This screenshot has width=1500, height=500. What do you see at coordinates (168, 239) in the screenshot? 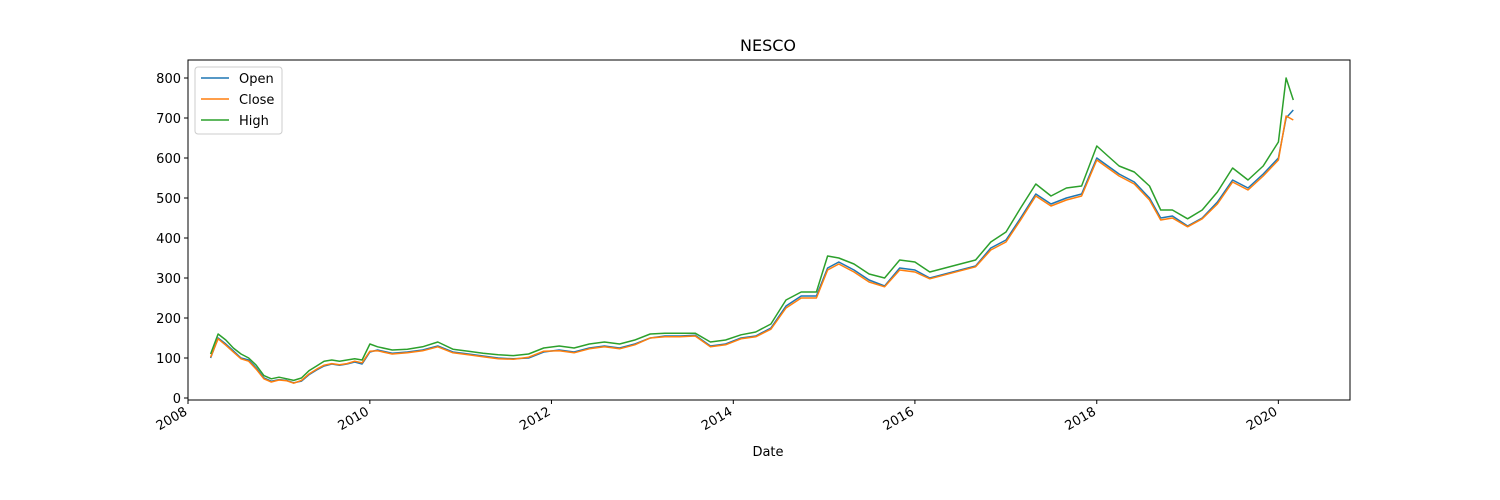
I see `y-tick-label: 400` at bounding box center [168, 239].